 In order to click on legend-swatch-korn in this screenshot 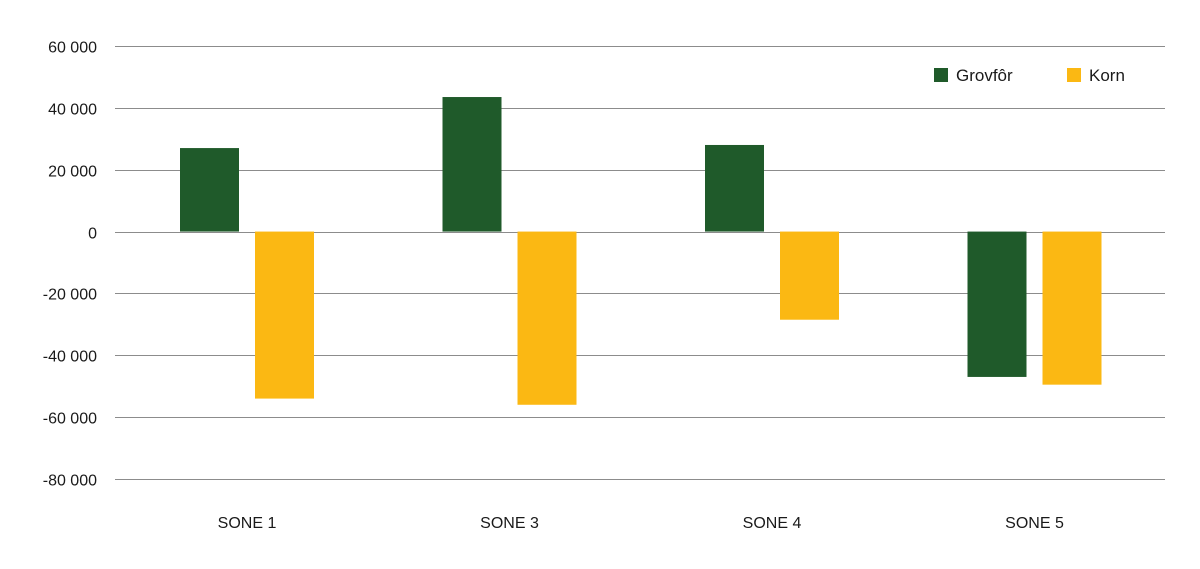, I will do `click(1074, 75)`.